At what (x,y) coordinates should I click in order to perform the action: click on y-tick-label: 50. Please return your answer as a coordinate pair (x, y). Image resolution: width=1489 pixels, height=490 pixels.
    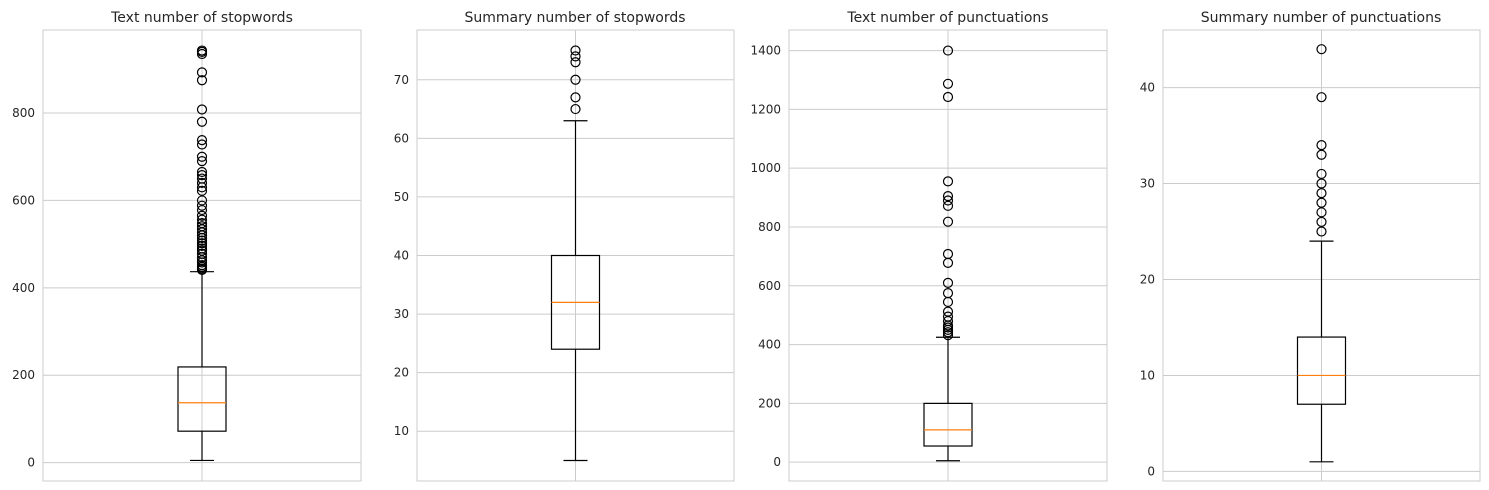
    Looking at the image, I should click on (401, 197).